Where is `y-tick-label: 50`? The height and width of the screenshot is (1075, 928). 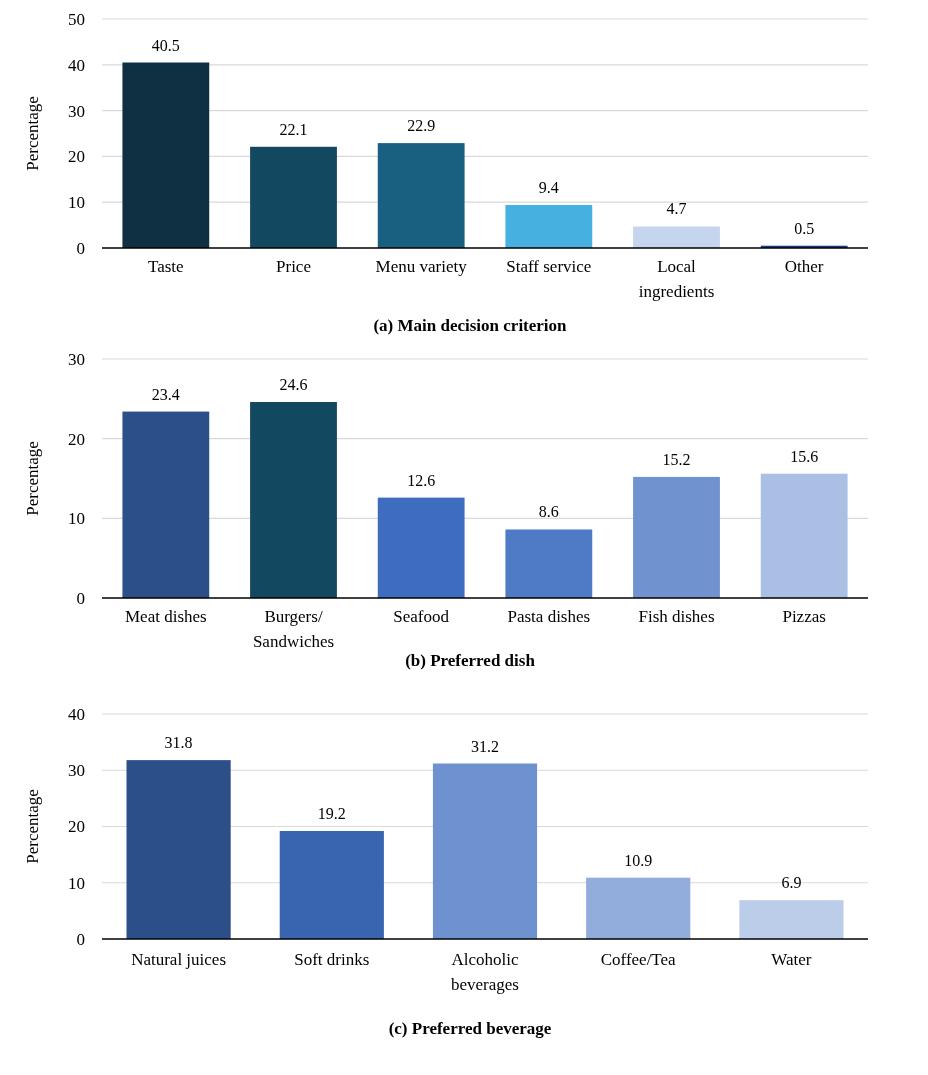 y-tick-label: 50 is located at coordinates (76, 19).